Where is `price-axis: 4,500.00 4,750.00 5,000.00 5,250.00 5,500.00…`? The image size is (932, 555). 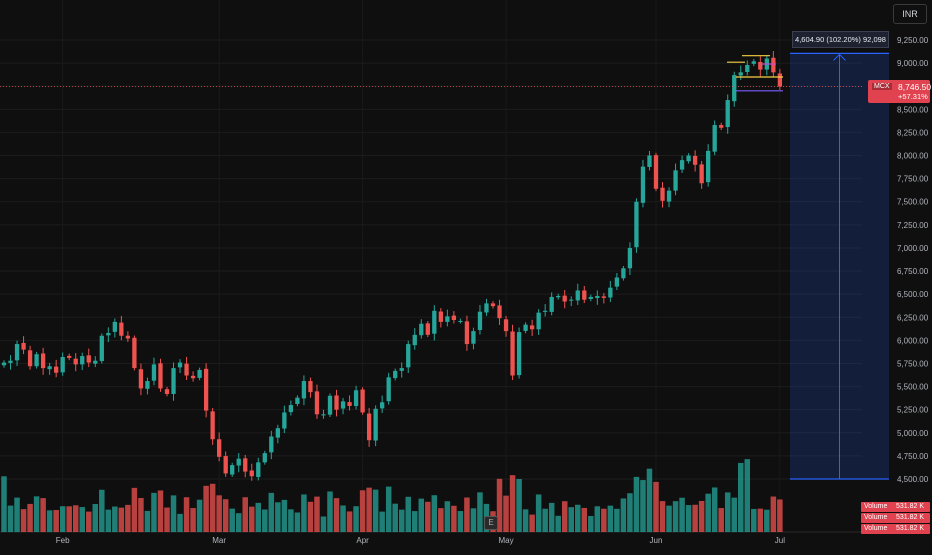 price-axis: 4,500.00 4,750.00 5,000.00 5,250.00 5,500.00… is located at coordinates (913, 260).